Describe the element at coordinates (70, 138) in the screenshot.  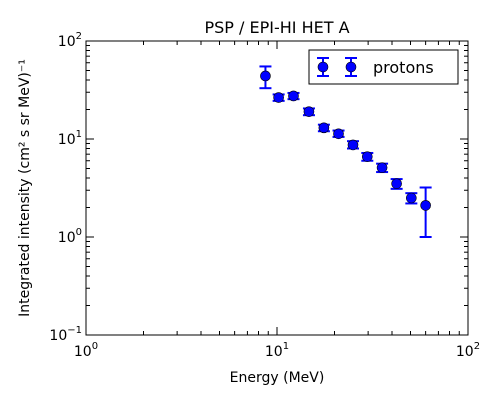
I see `y-tick-label: 10¹` at that location.